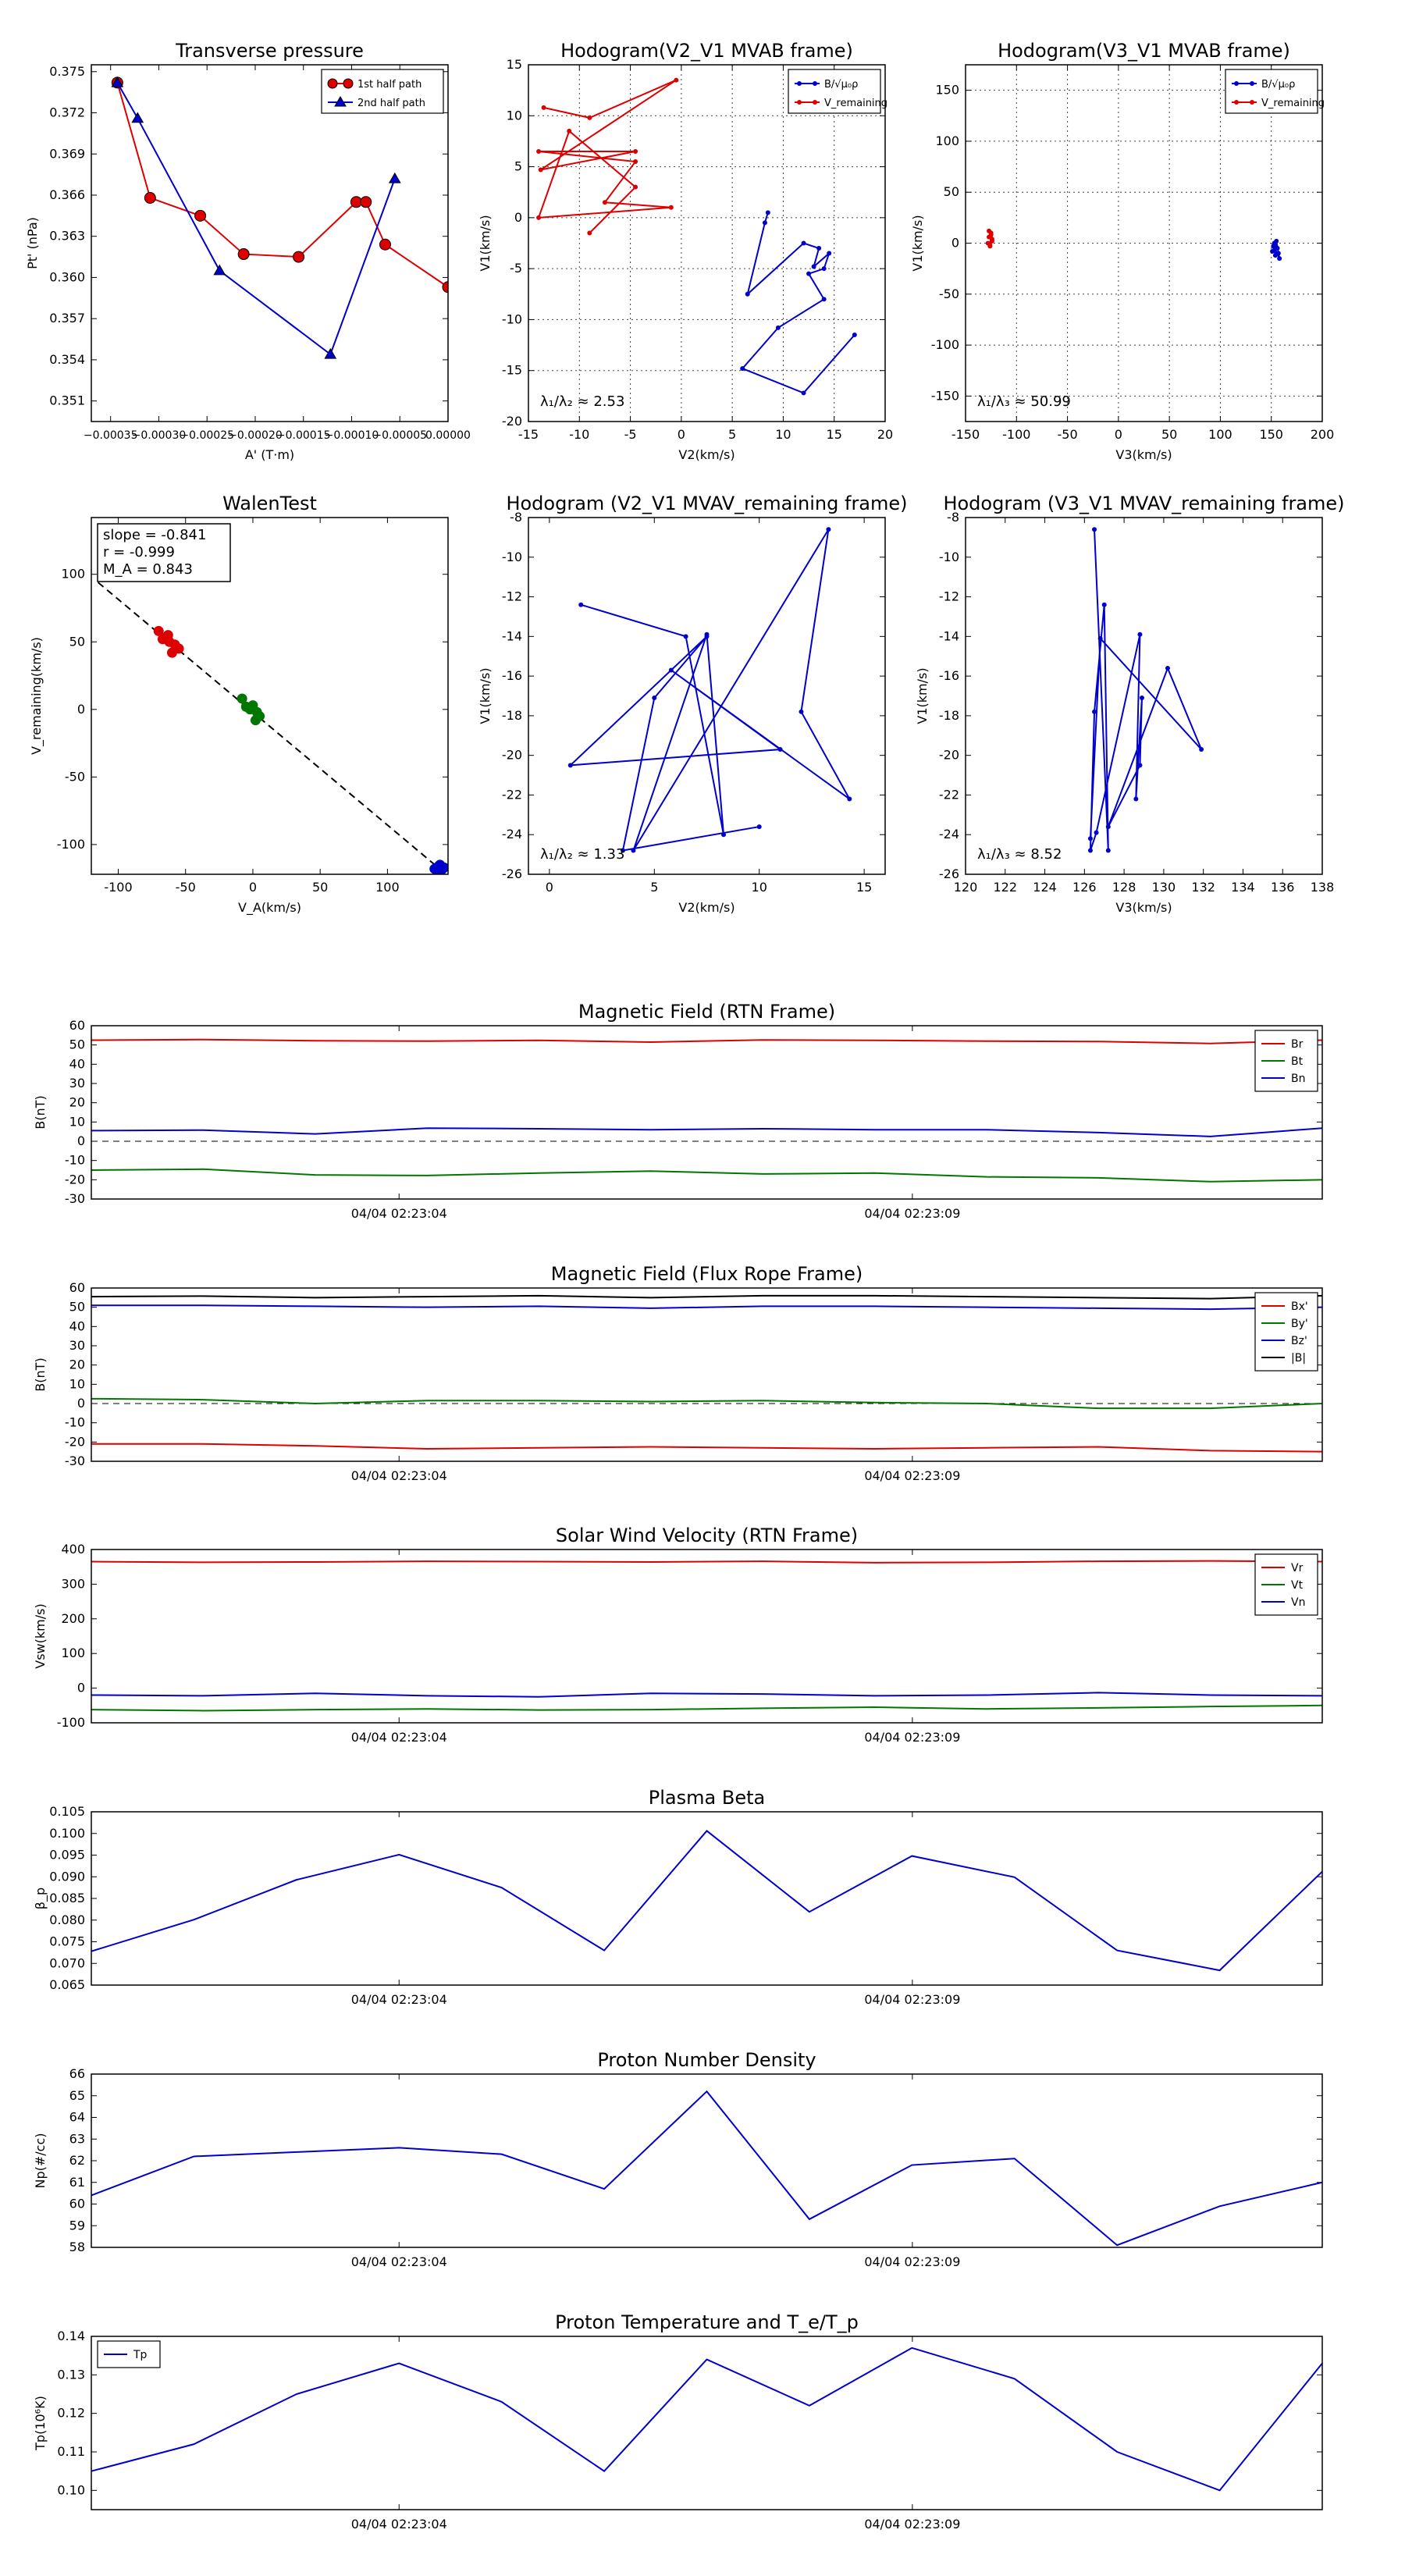 Image resolution: width=1405 pixels, height=2576 pixels. Describe the element at coordinates (949, 755) in the screenshot. I see `y-tick-label: -20` at that location.